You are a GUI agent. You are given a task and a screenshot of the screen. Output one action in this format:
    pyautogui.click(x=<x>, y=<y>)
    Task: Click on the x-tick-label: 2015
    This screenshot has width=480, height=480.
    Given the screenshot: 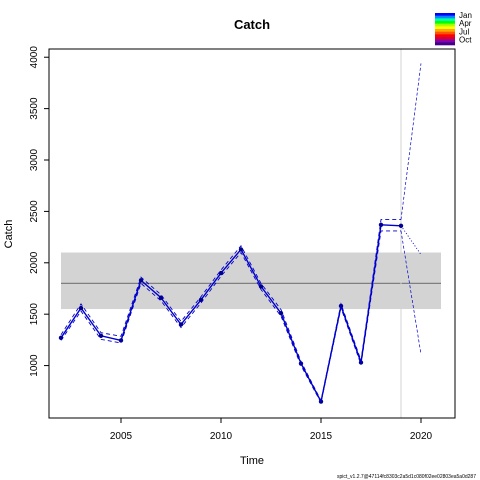 What is the action you would take?
    pyautogui.click(x=321, y=436)
    